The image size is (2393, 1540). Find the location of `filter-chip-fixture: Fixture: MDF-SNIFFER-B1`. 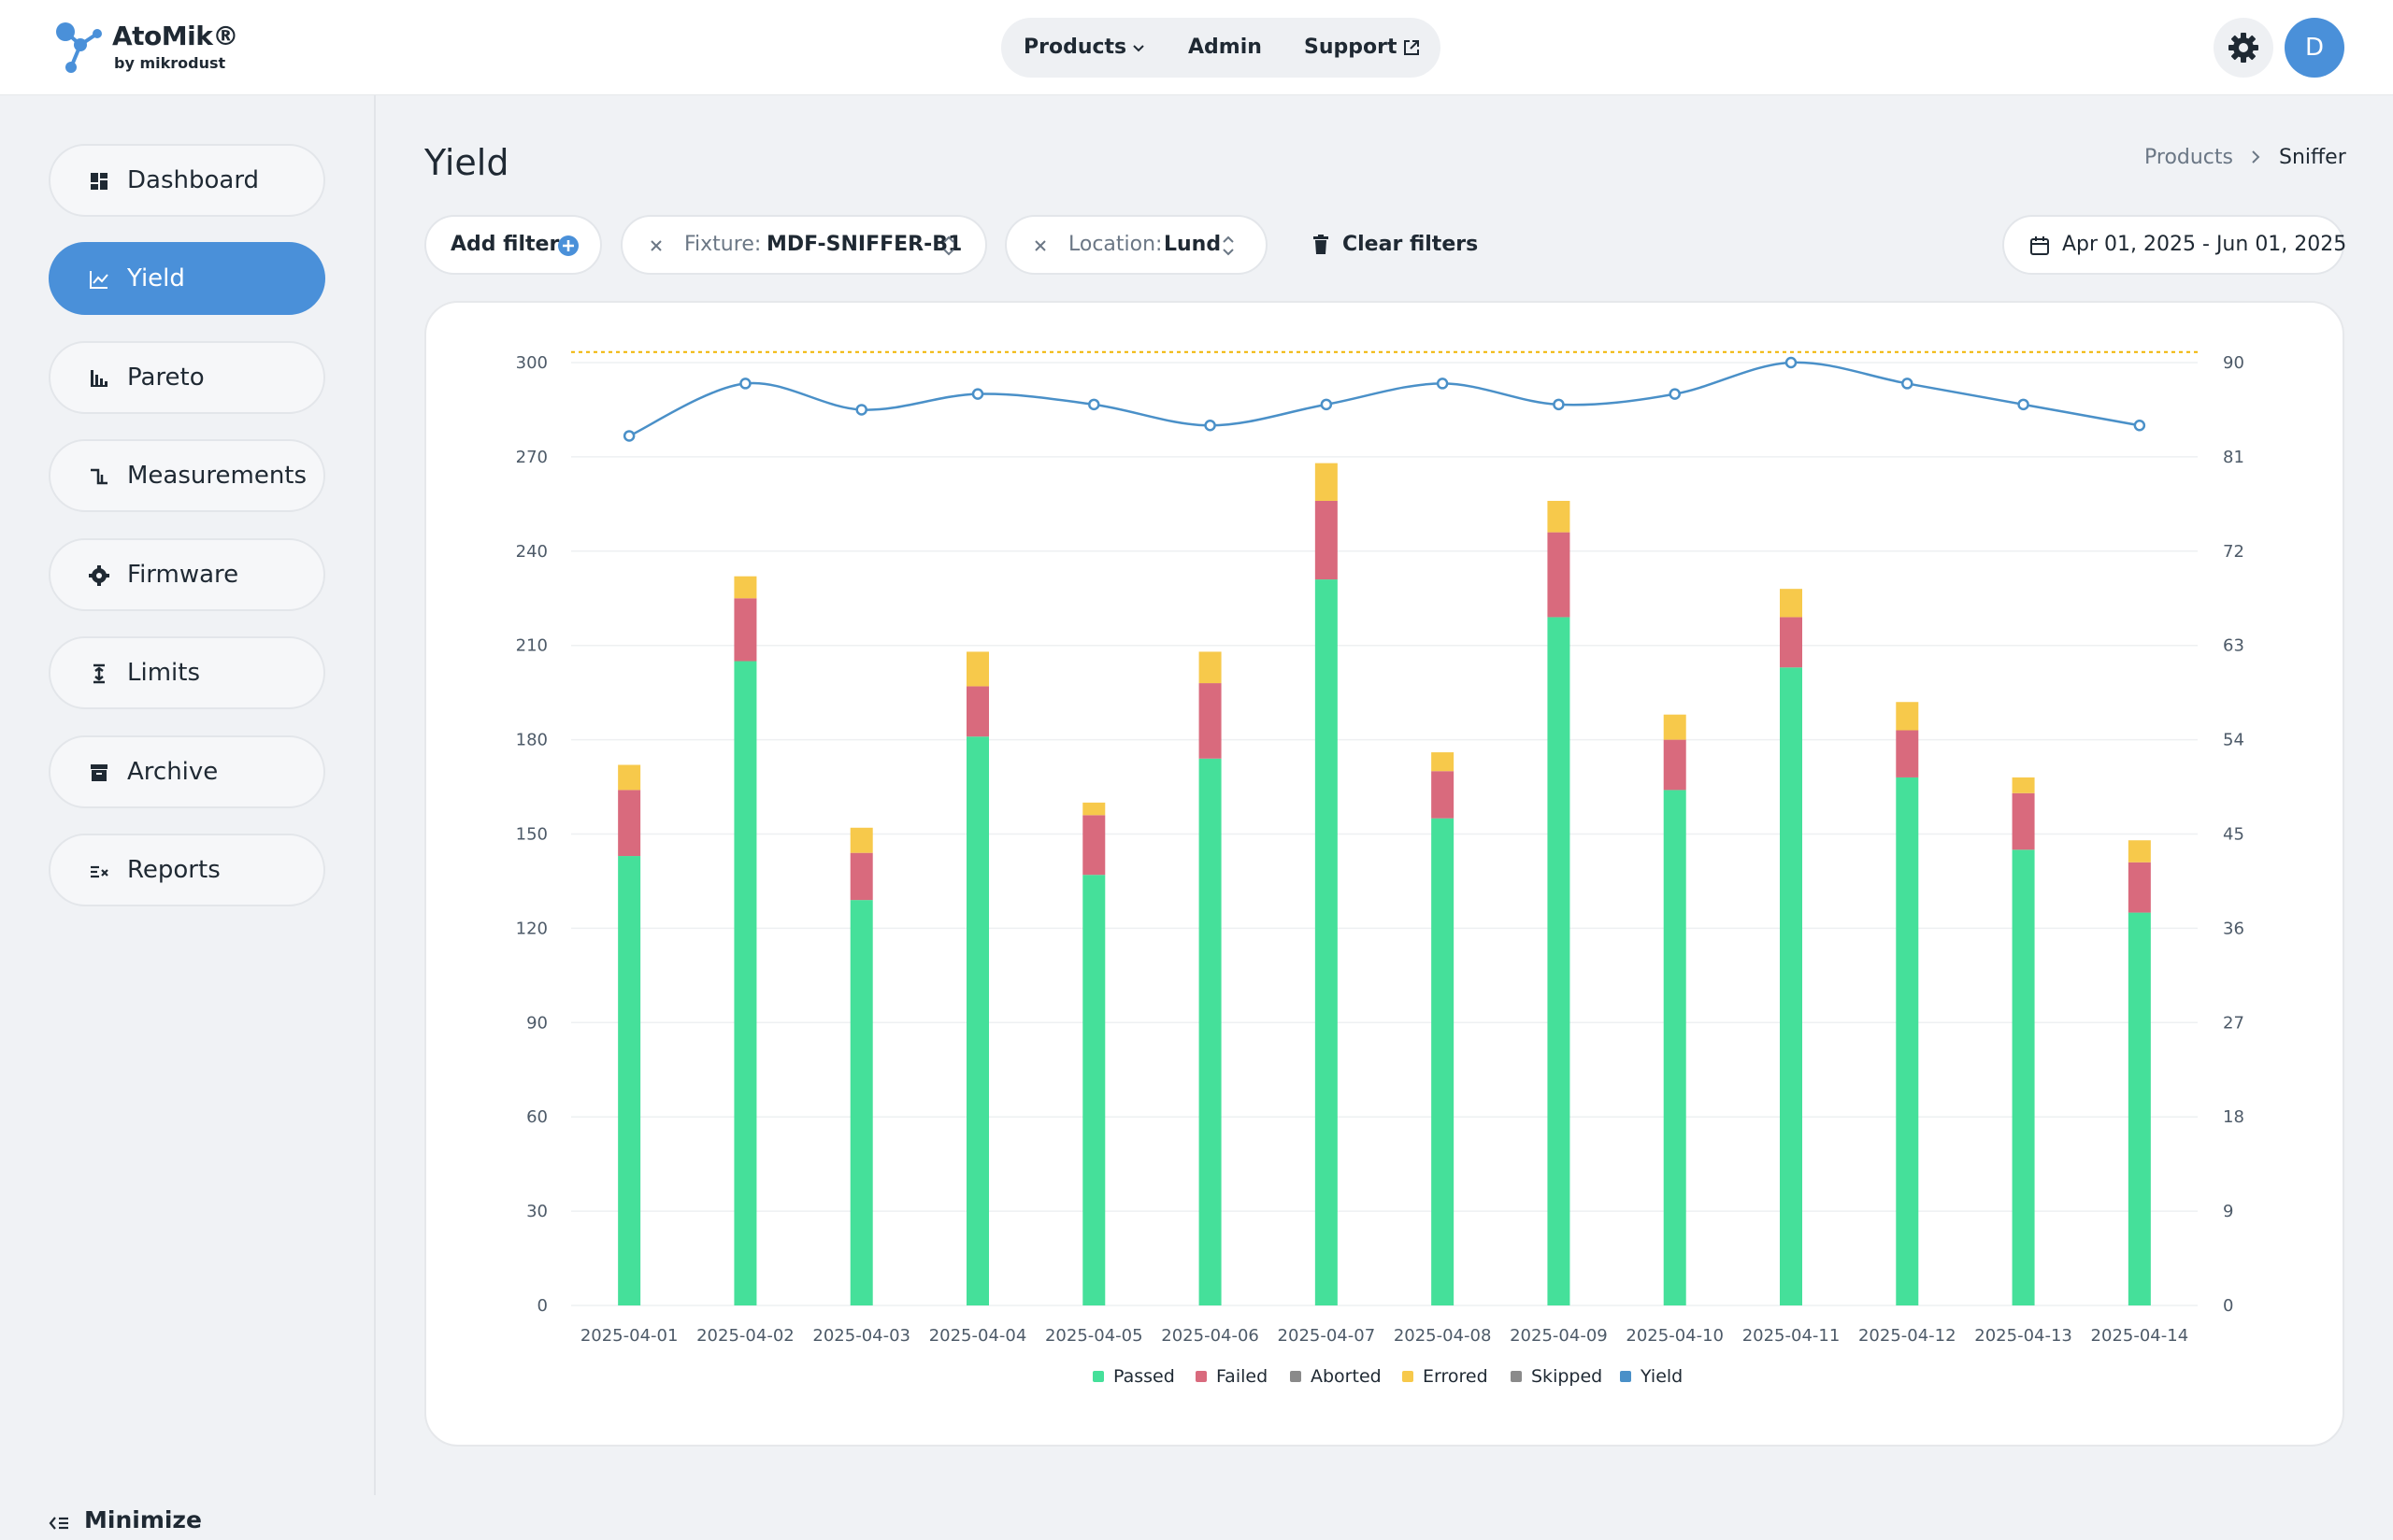

filter-chip-fixture: Fixture: MDF-SNIFFER-B1 is located at coordinates (804, 245).